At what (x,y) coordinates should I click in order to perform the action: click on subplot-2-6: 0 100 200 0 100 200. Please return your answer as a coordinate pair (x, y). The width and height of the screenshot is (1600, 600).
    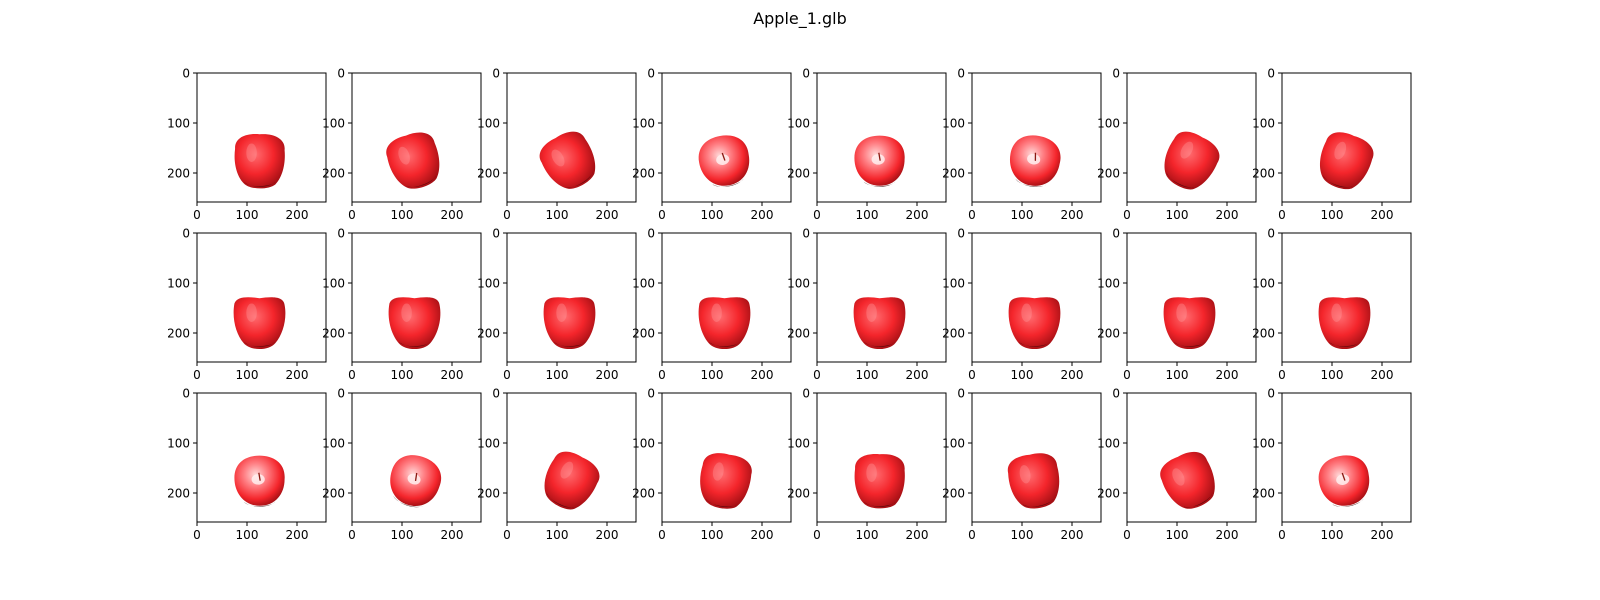
    Looking at the image, I should click on (1022, 304).